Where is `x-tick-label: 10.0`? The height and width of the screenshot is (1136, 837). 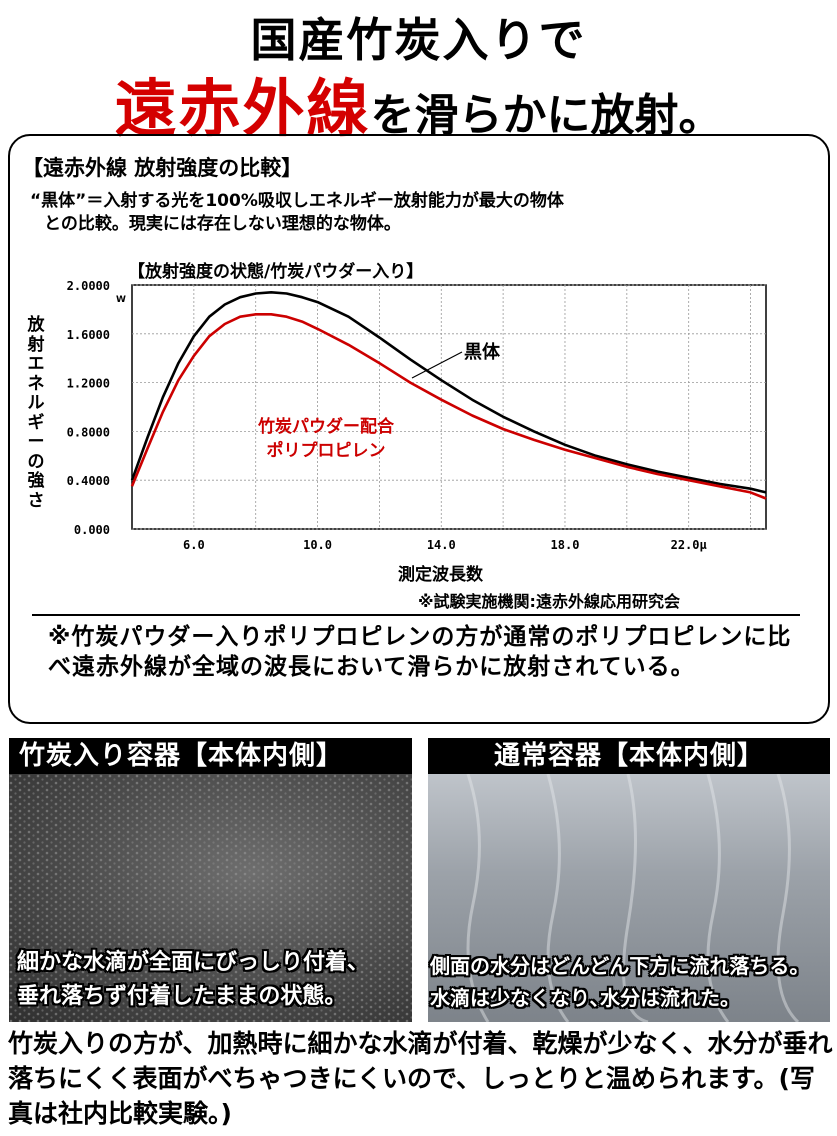
x-tick-label: 10.0 is located at coordinates (317, 545).